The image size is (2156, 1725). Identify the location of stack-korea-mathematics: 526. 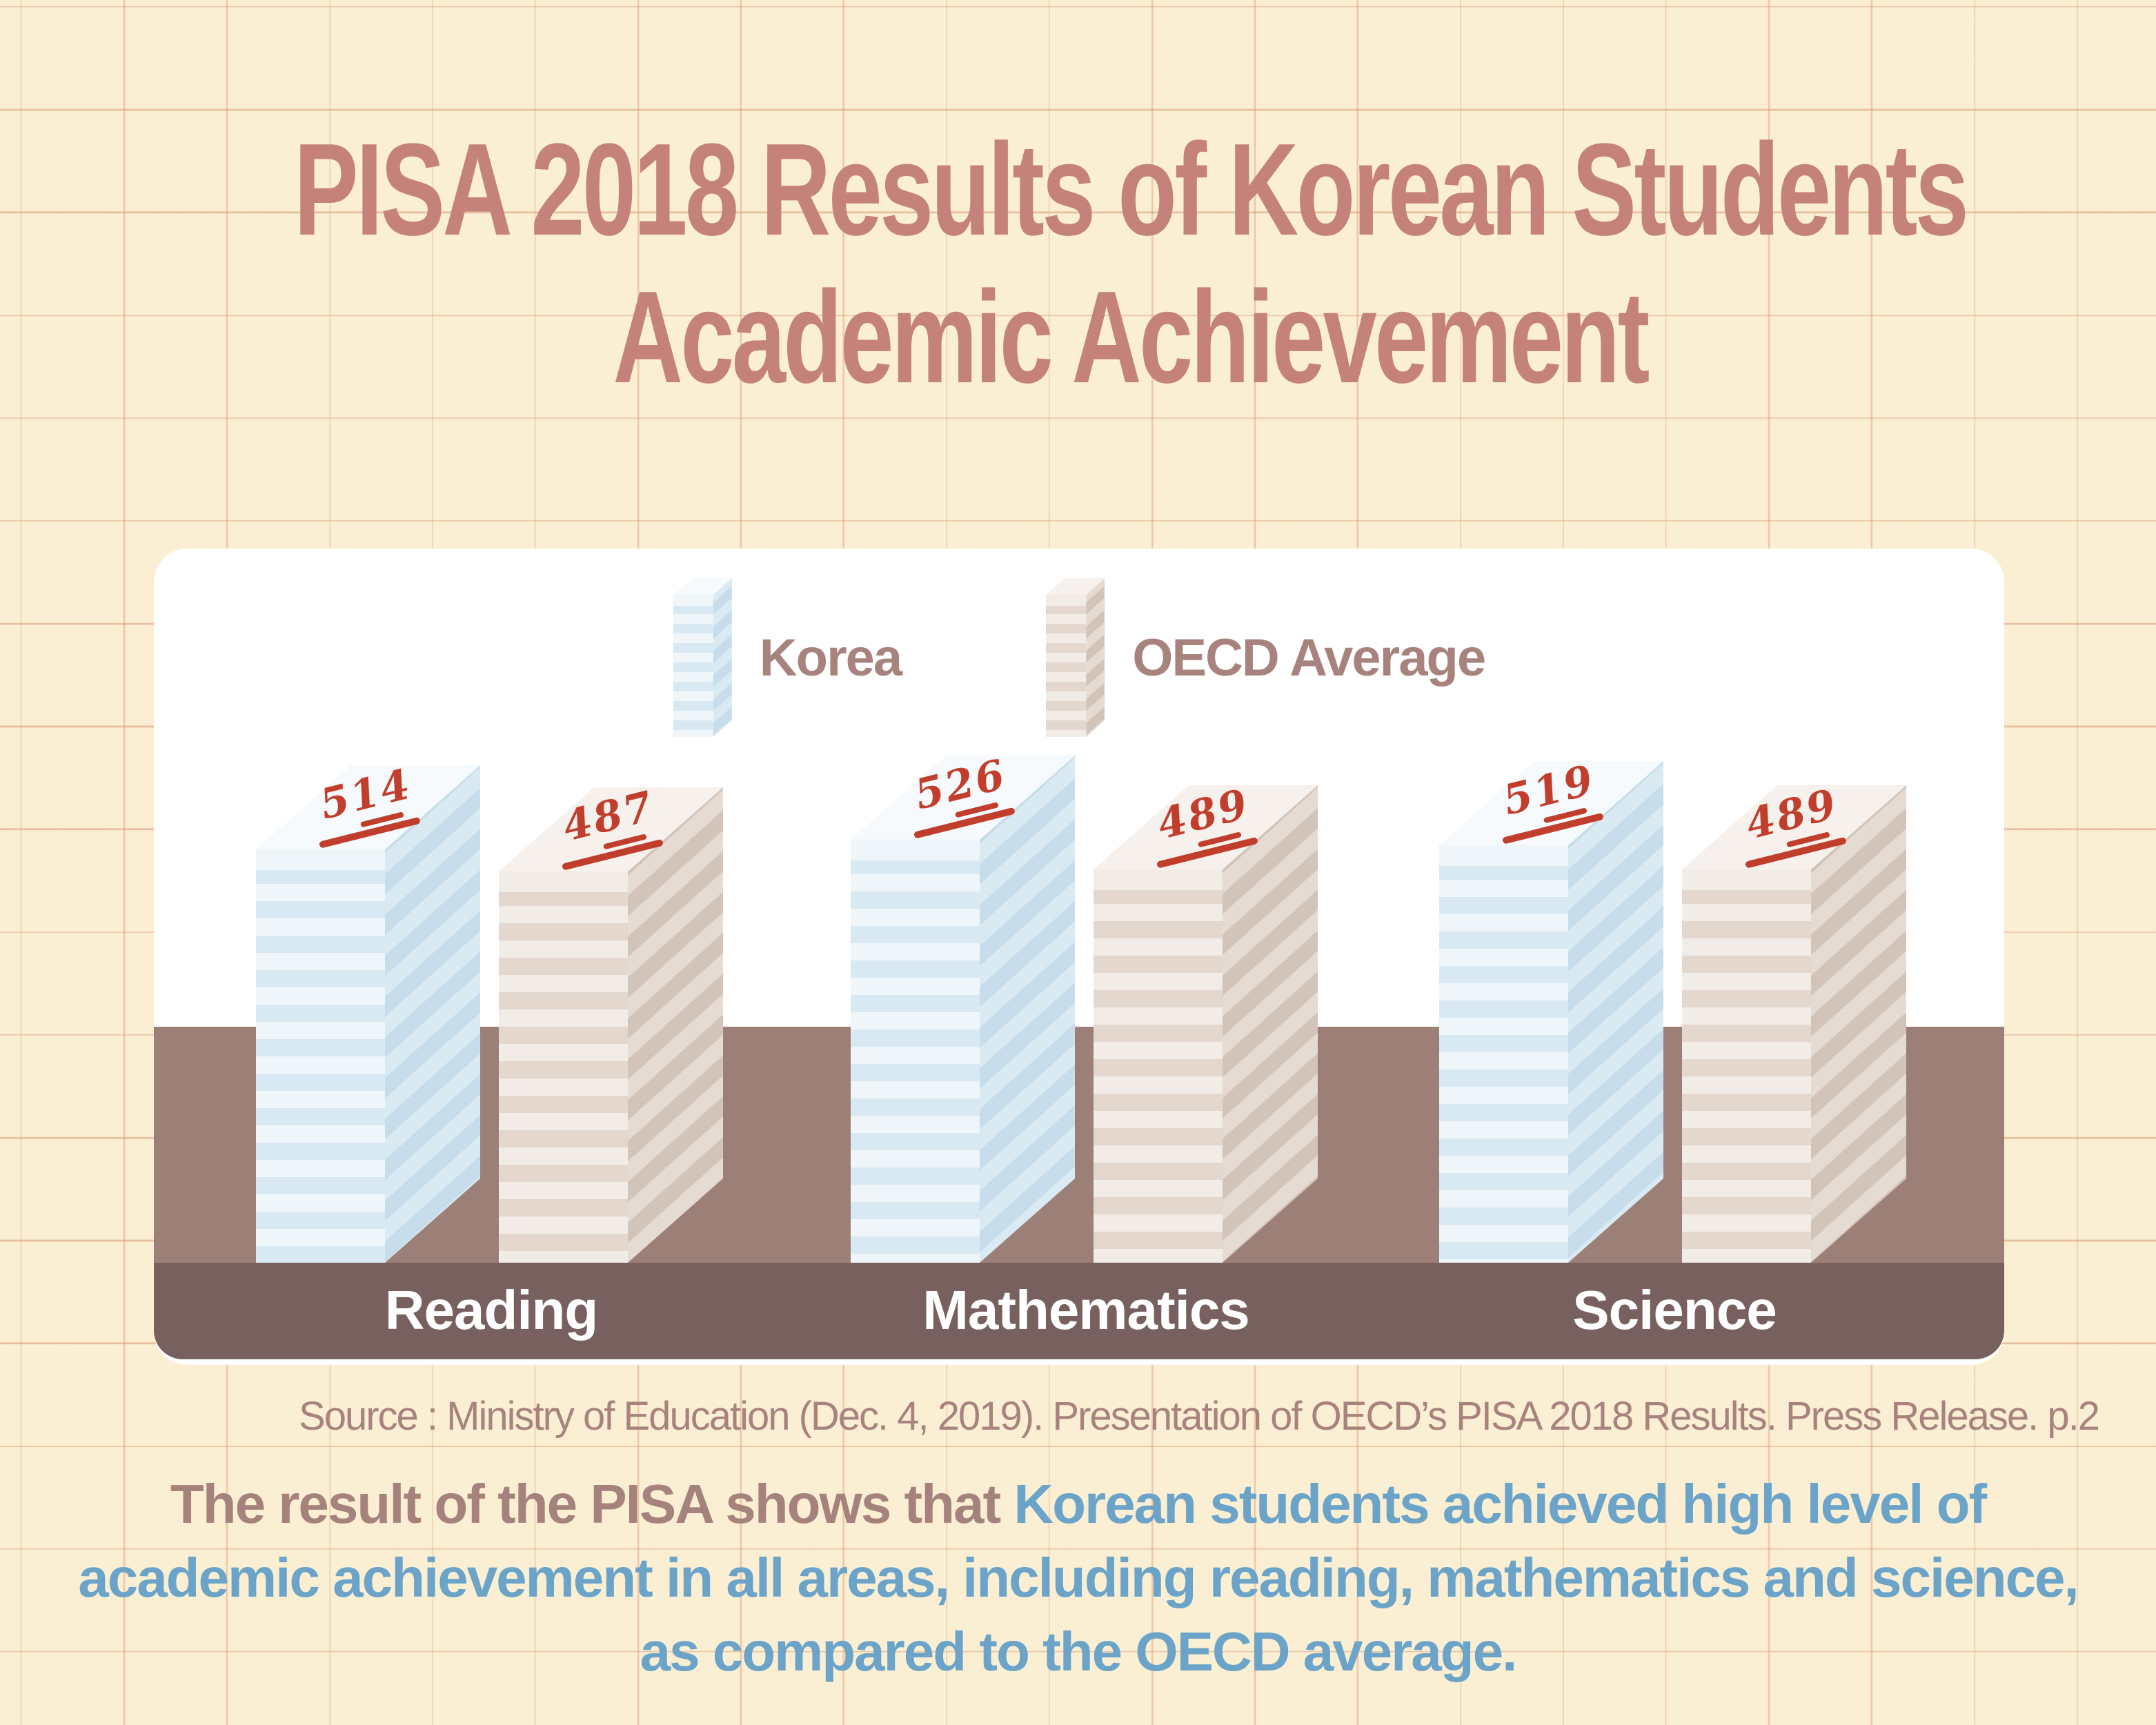
(963, 1006).